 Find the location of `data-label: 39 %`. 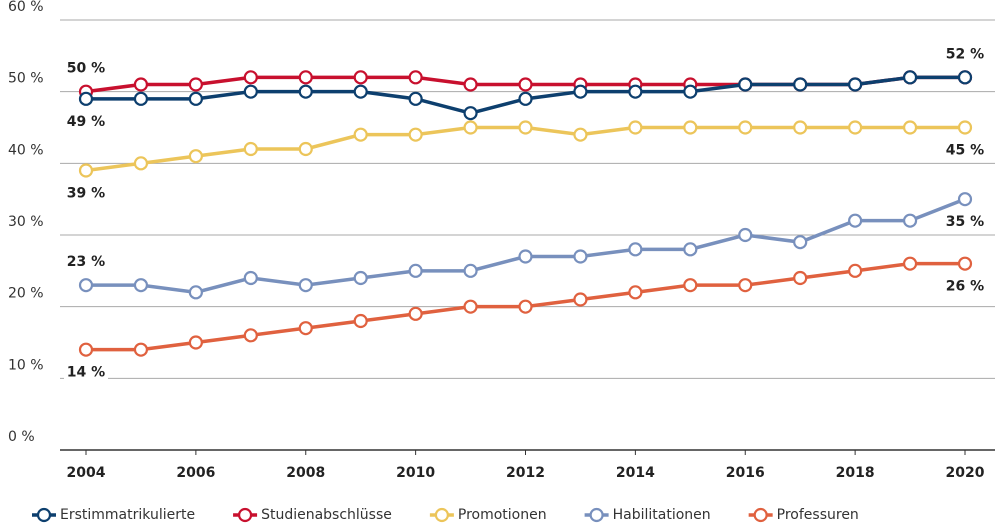

data-label: 39 % is located at coordinates (86, 194).